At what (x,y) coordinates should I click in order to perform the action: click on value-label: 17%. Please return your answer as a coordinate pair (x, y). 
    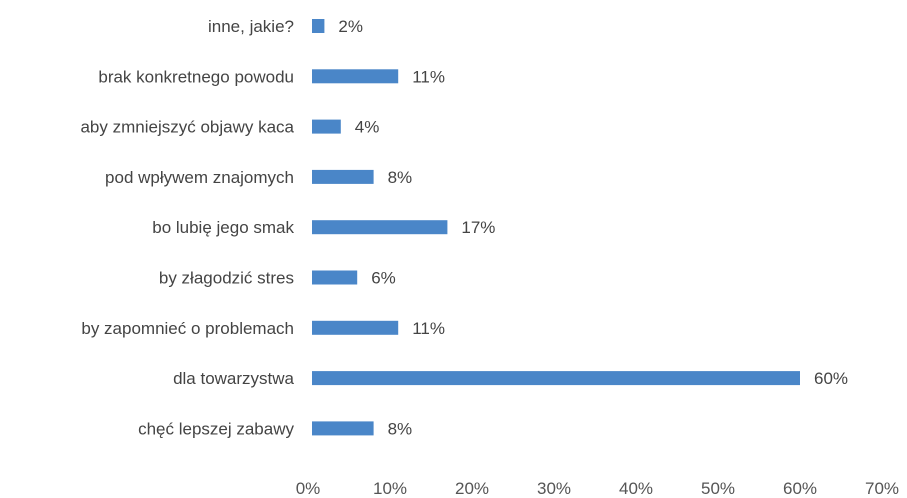
    Looking at the image, I should click on (478, 227).